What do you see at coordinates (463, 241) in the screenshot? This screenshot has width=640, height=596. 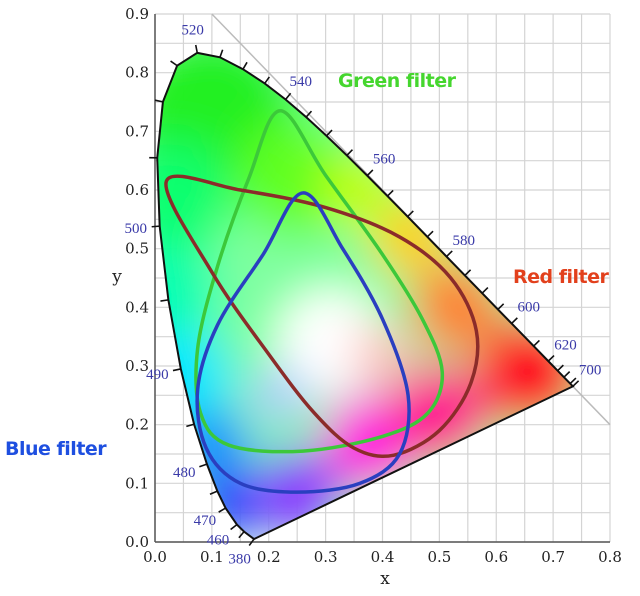 I see `wavelength-label: 580` at bounding box center [463, 241].